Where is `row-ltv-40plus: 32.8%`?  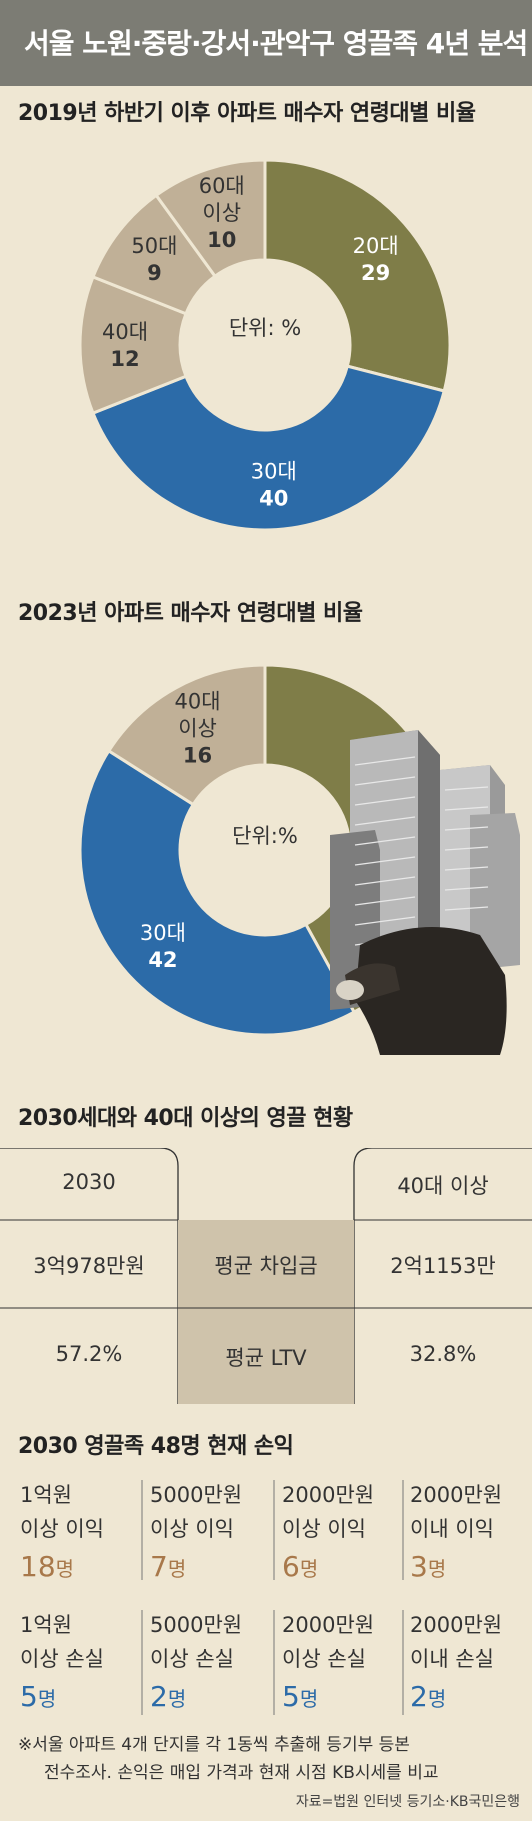
row-ltv-40plus: 32.8% is located at coordinates (443, 1354).